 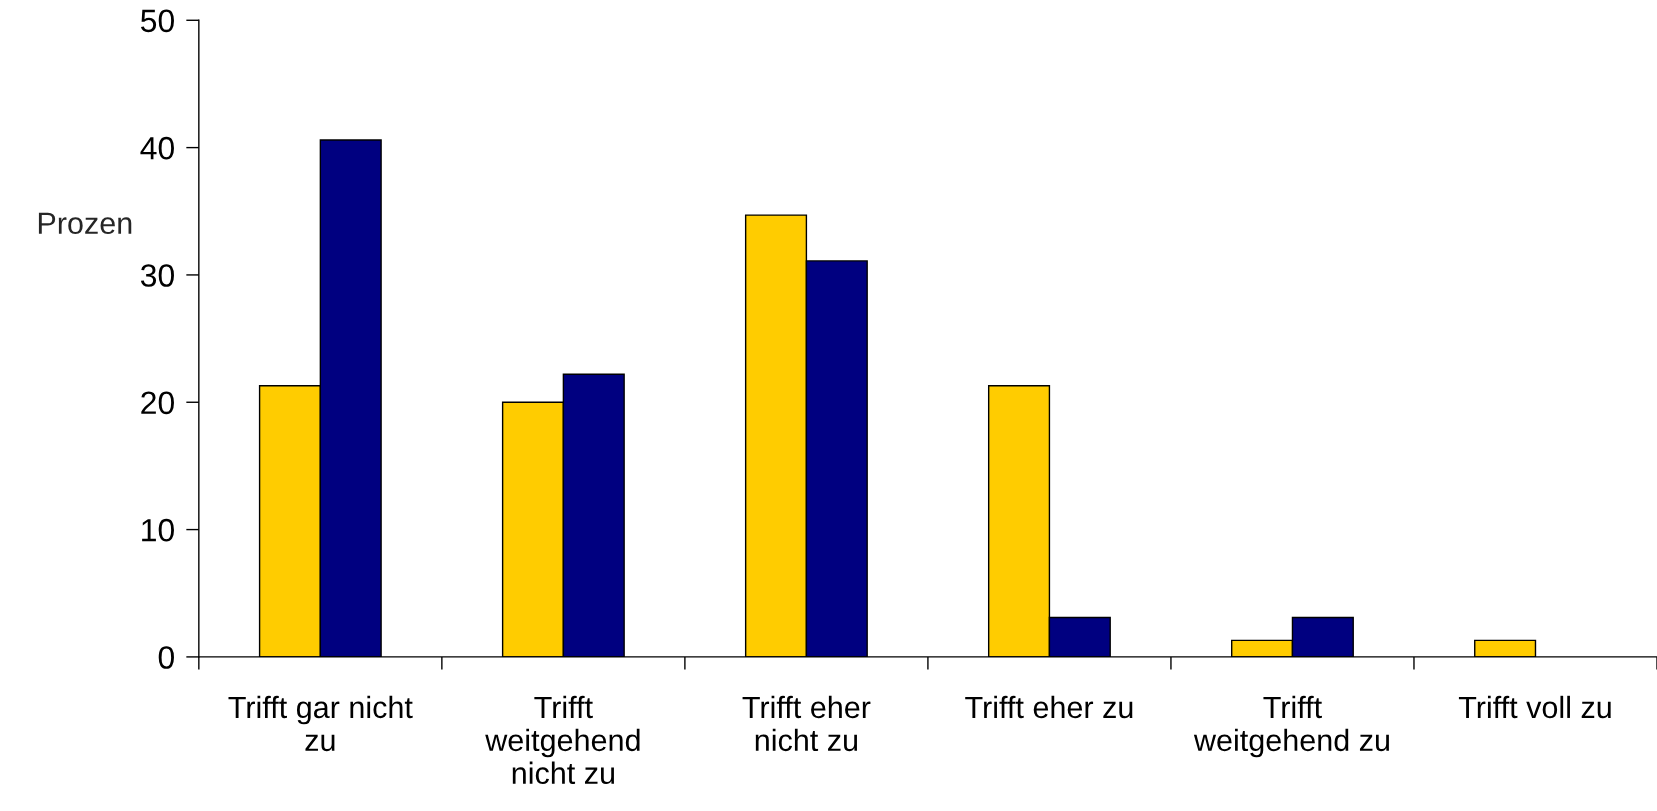 I want to click on x-tick-label: Trifft weitgehend nicht zu, so click(x=562, y=740).